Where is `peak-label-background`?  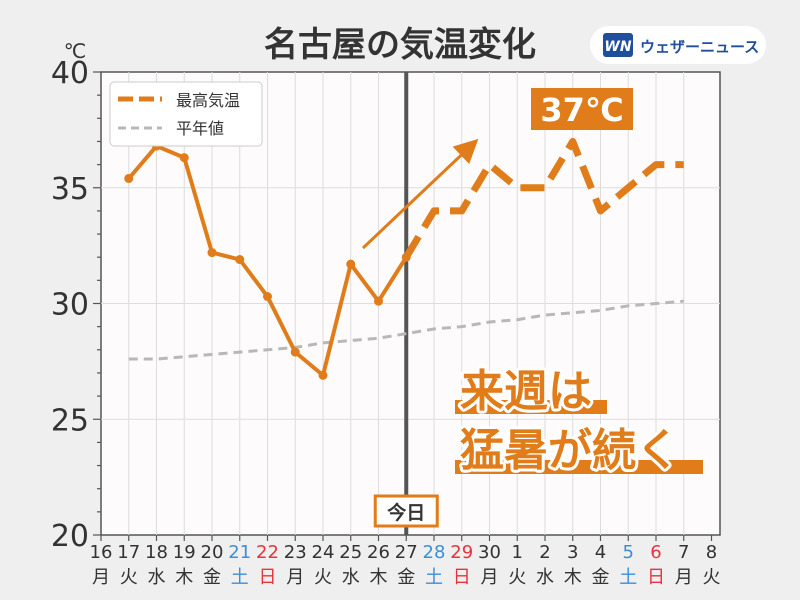 peak-label-background is located at coordinates (582, 109).